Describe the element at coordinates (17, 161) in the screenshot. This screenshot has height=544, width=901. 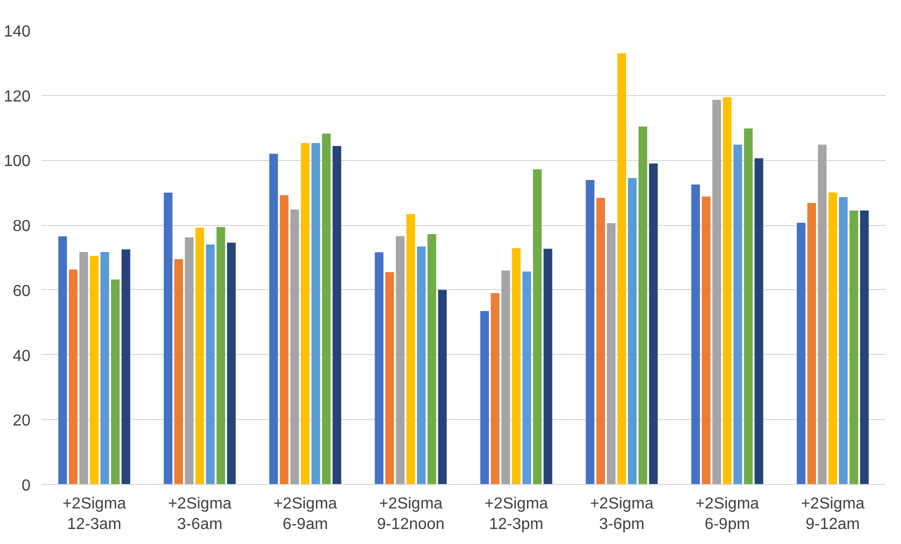
I see `y-tick-label: 100` at that location.